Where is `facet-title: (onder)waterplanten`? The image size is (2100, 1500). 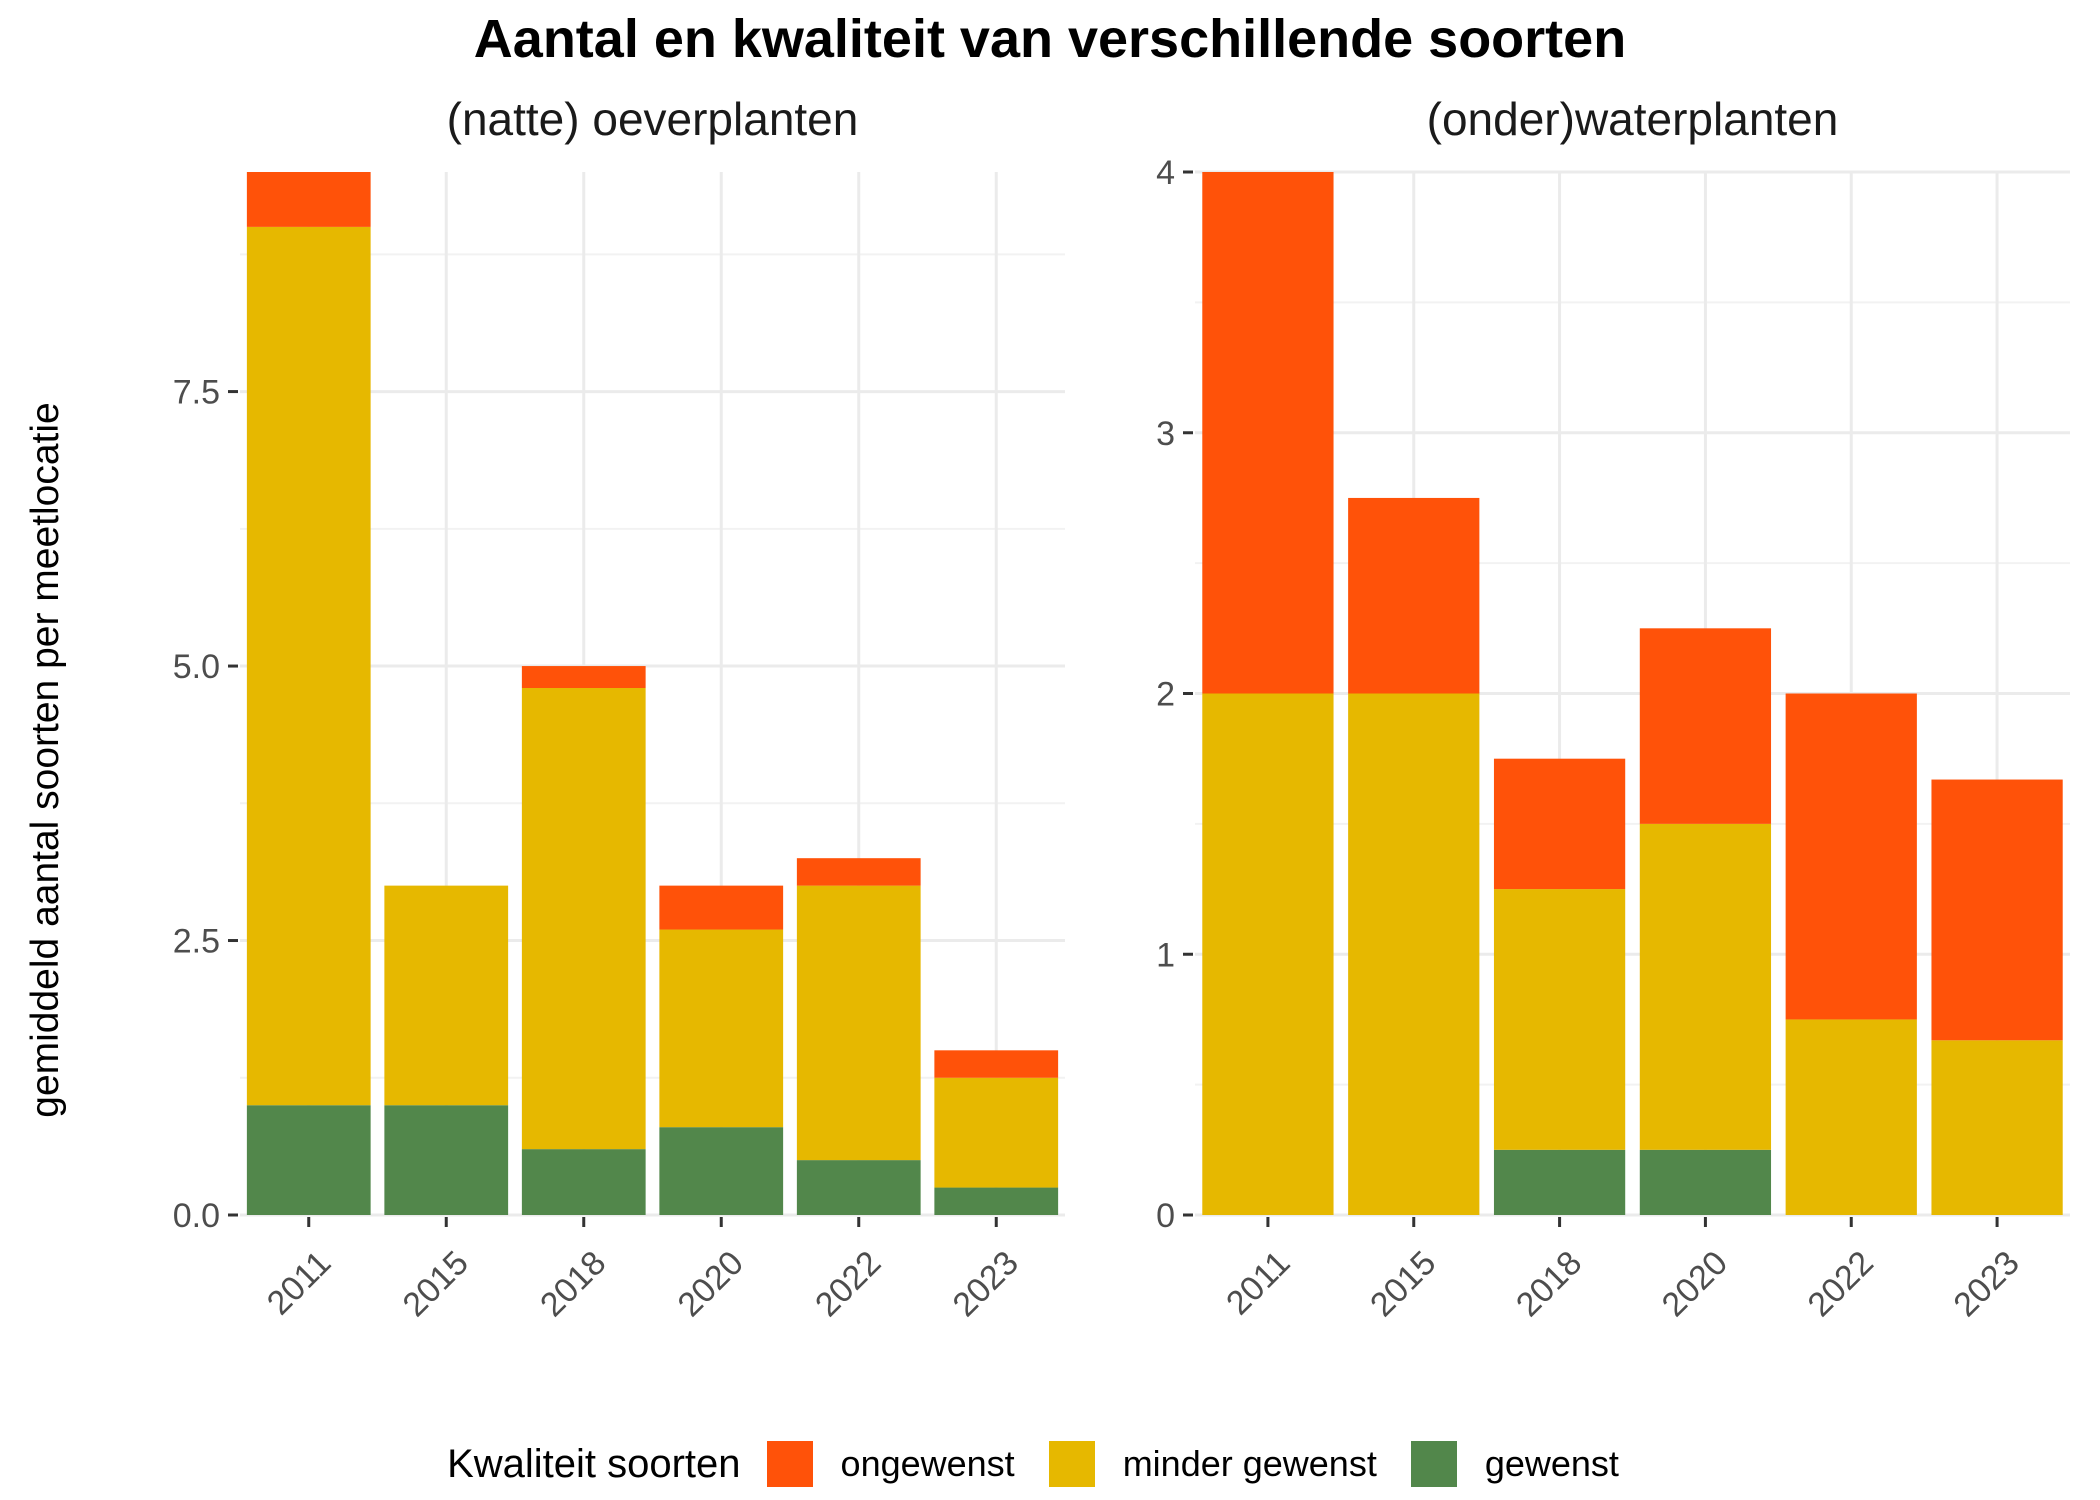
facet-title: (onder)waterplanten is located at coordinates (1633, 119).